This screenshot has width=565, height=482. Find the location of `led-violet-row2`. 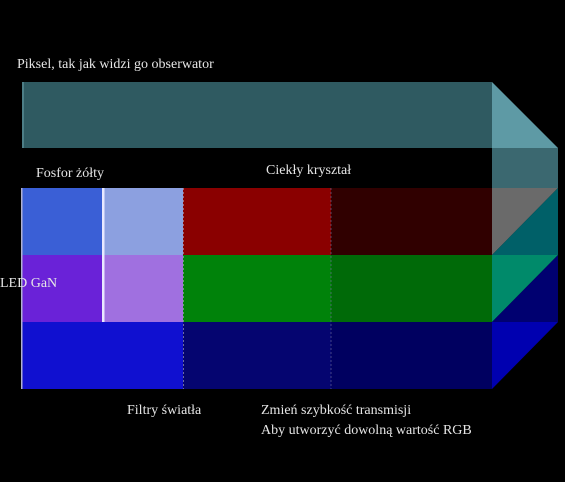

led-violet-row2 is located at coordinates (62, 288).